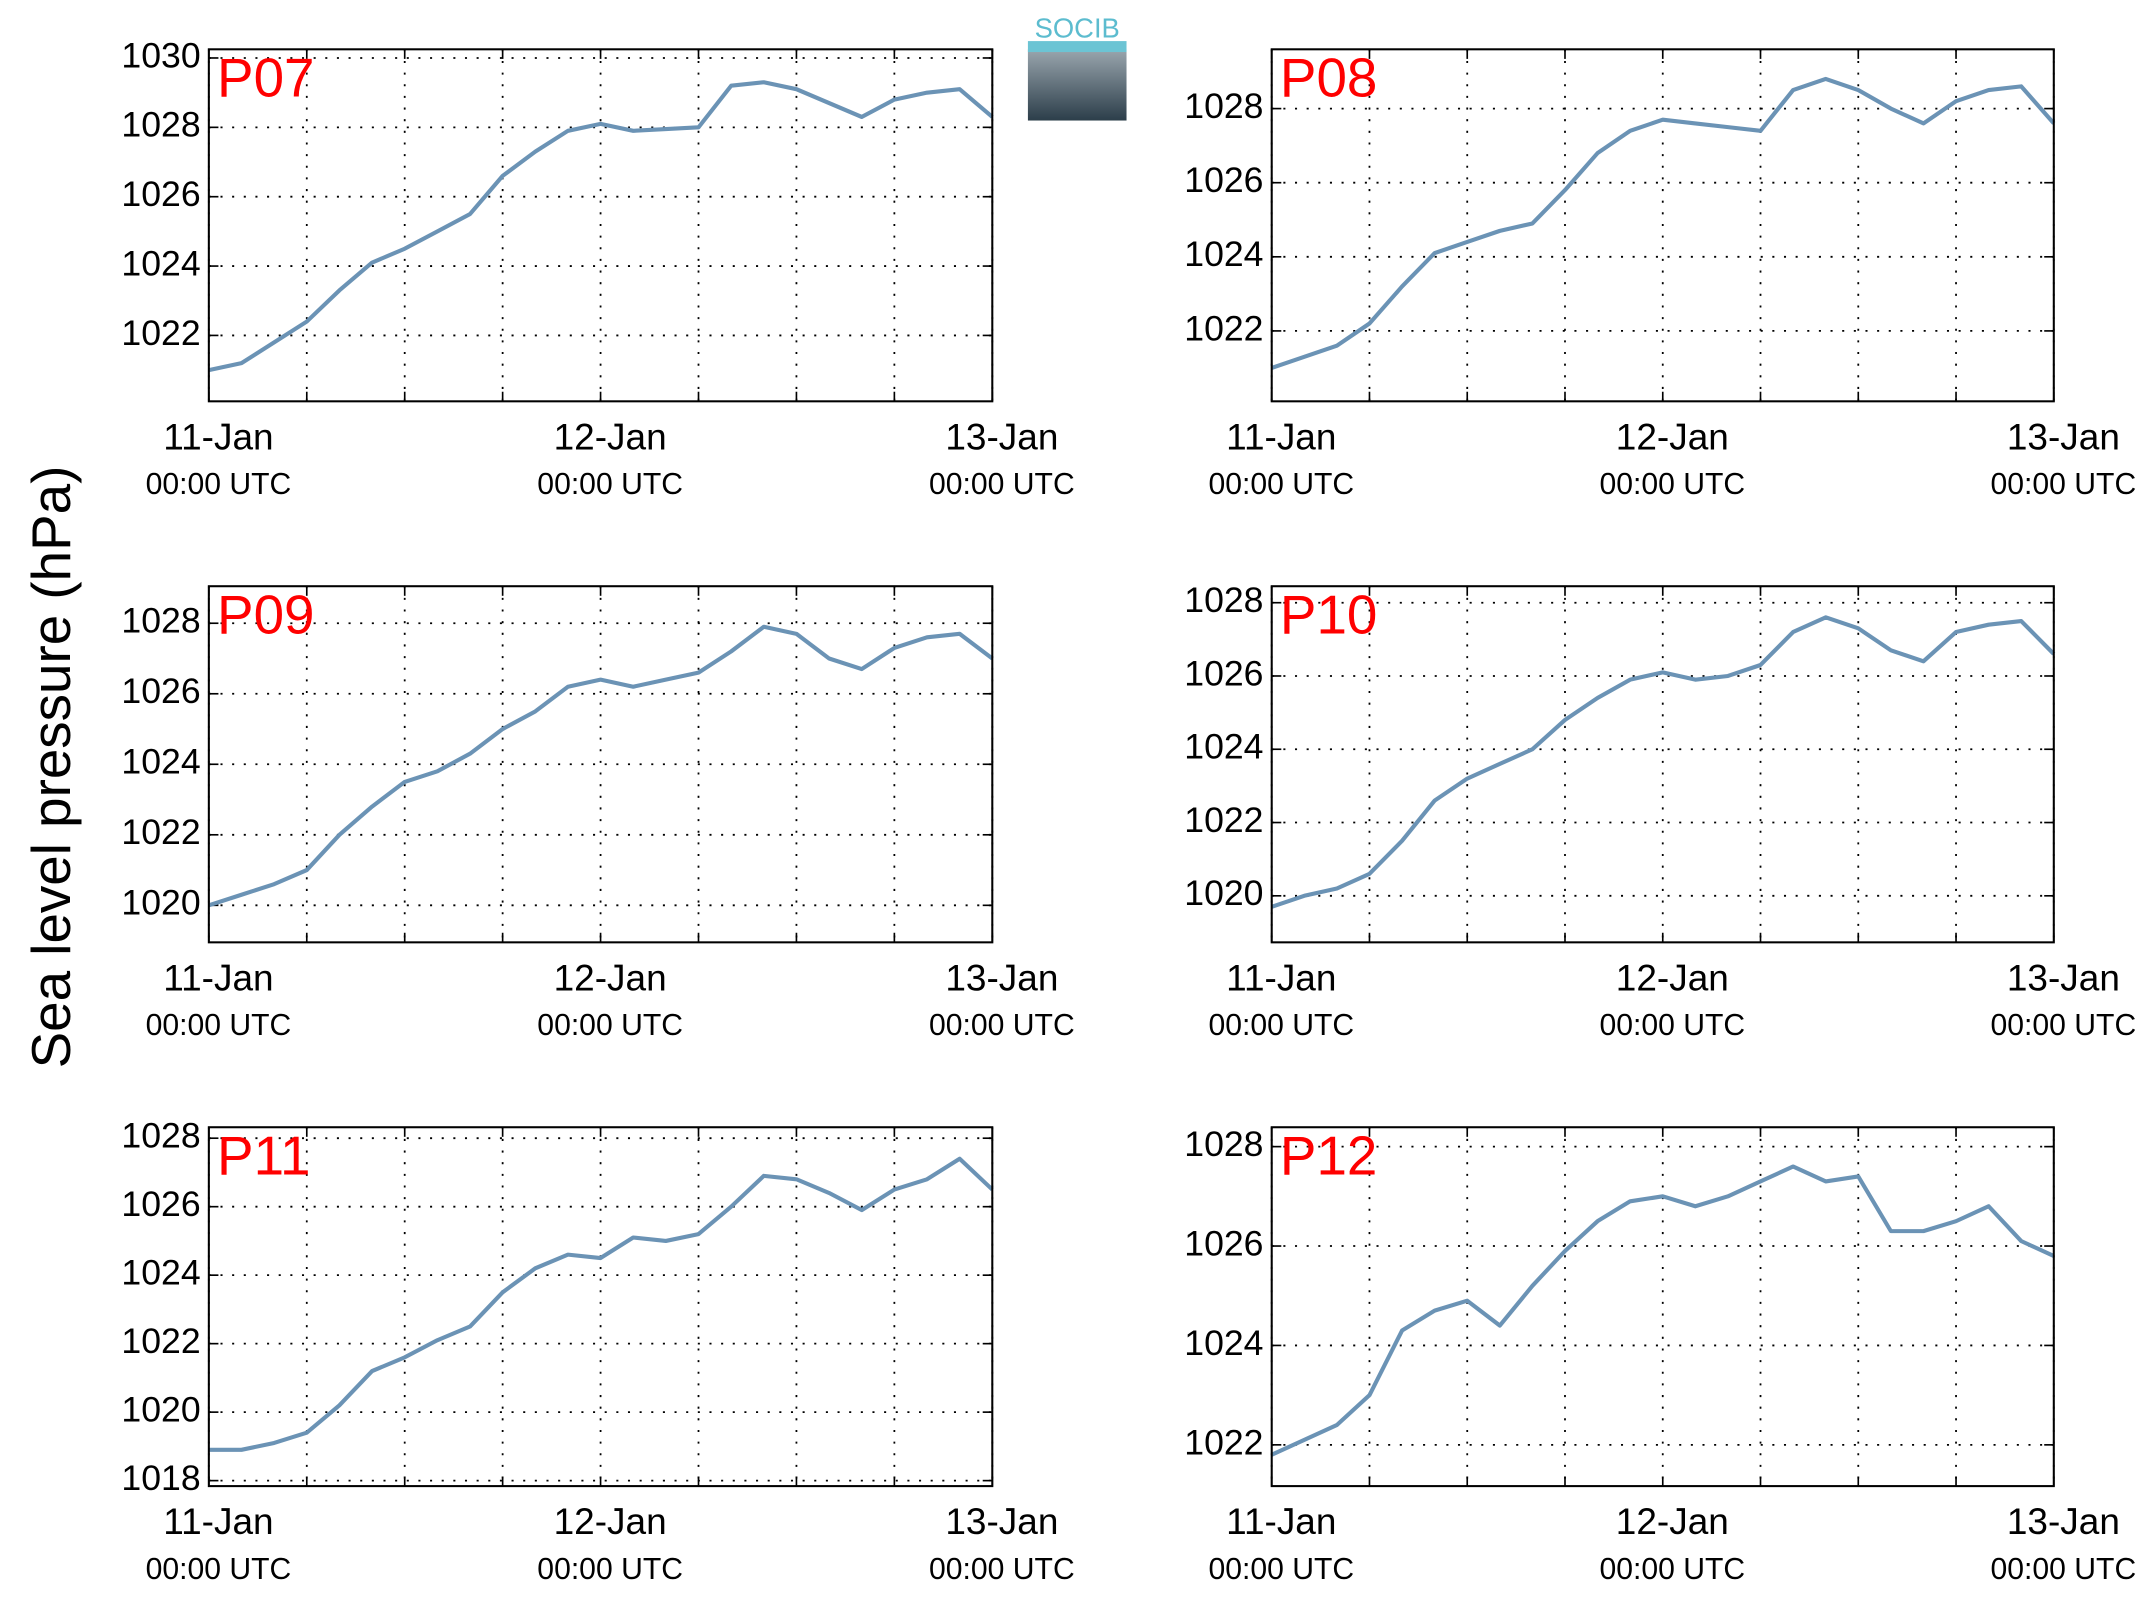 The height and width of the screenshot is (1608, 2138). What do you see at coordinates (1328, 1156) in the screenshot?
I see `panel-title: P12` at bounding box center [1328, 1156].